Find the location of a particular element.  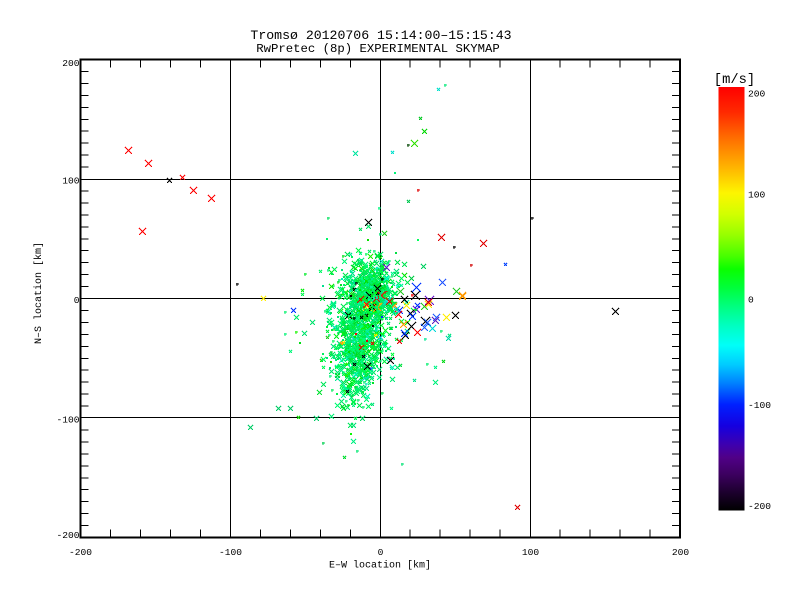

svg-text: N–S location [km] is located at coordinates (39, 293).